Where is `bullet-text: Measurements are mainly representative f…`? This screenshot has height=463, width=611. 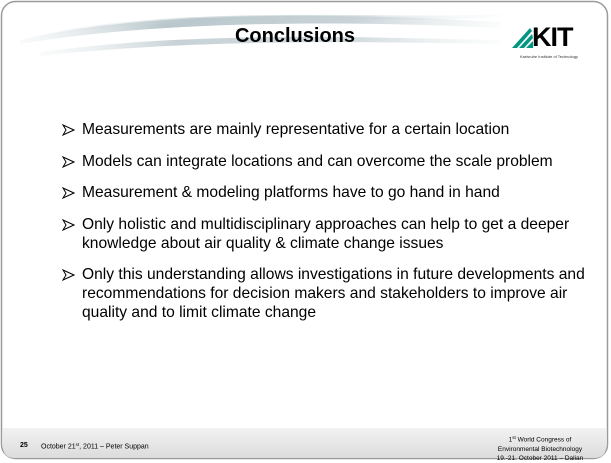 bullet-text: Measurements are mainly representative f… is located at coordinates (296, 129).